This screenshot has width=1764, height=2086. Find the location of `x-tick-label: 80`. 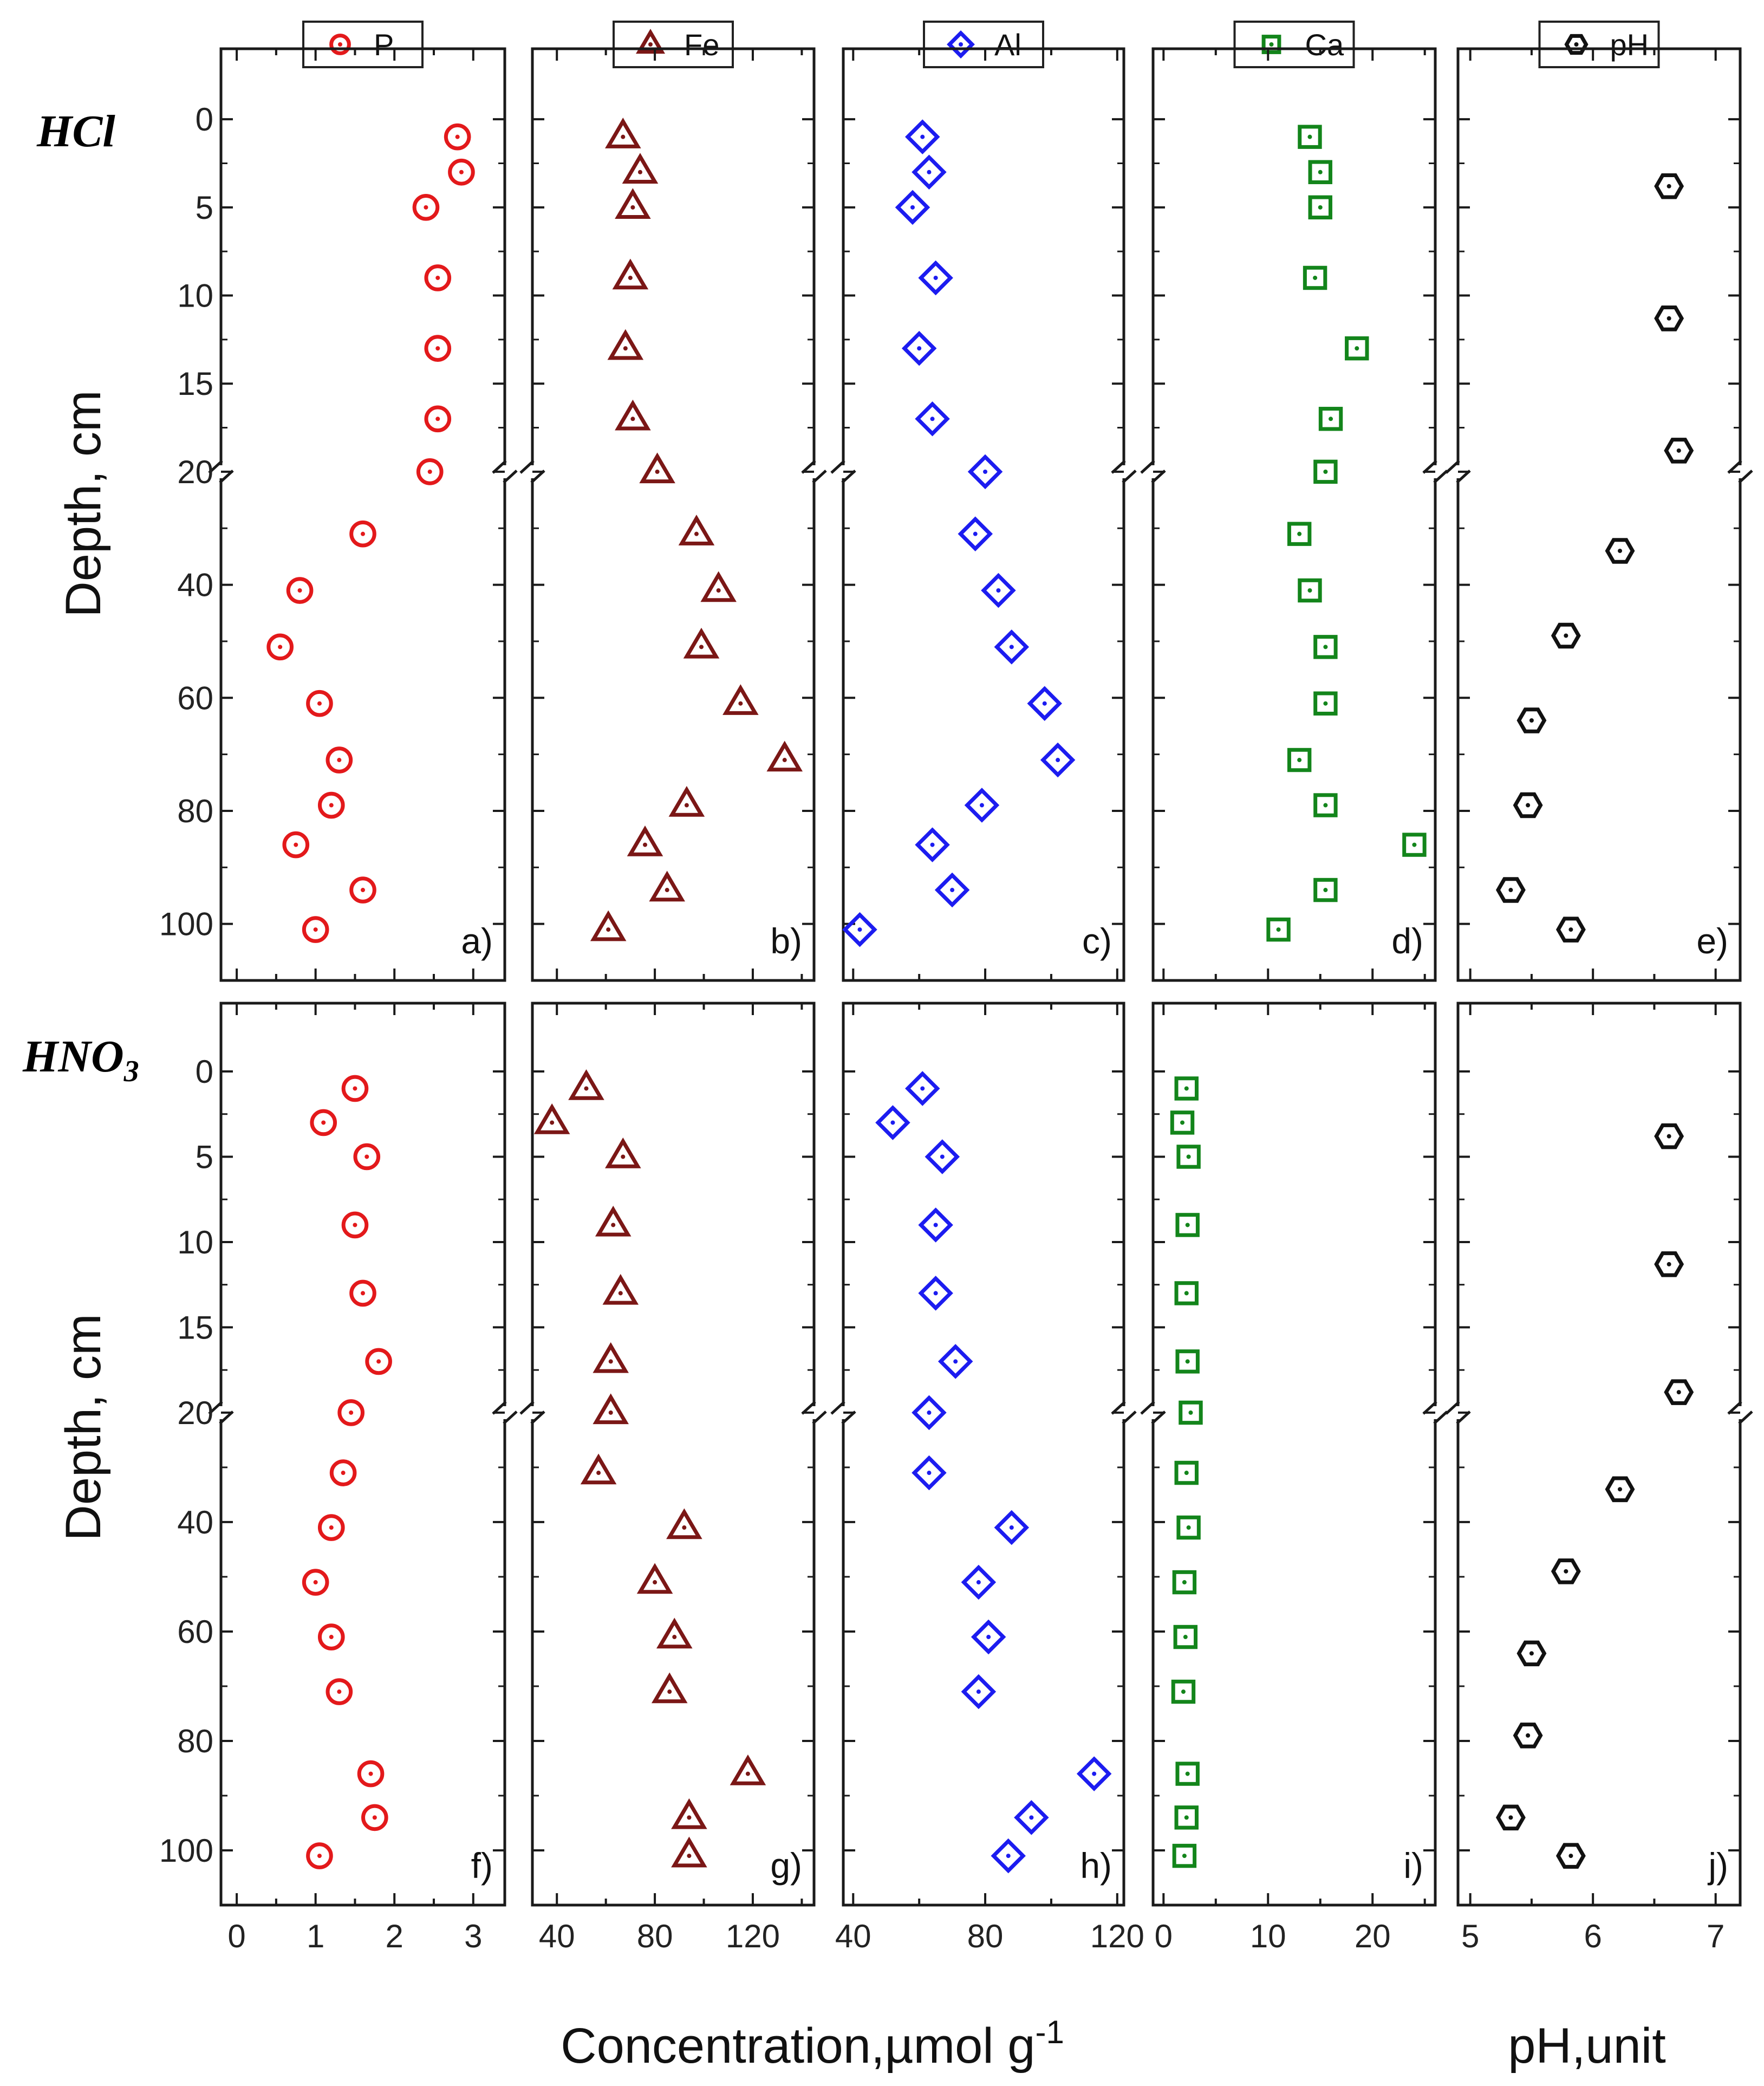

x-tick-label: 80 is located at coordinates (655, 1936).